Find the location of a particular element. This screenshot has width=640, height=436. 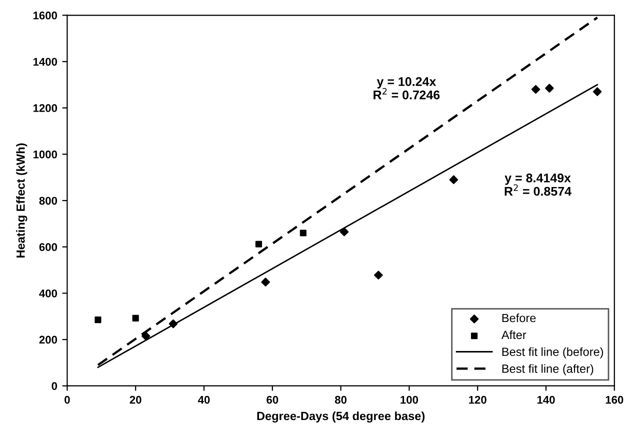

x-tick-label: 80 is located at coordinates (340, 400).